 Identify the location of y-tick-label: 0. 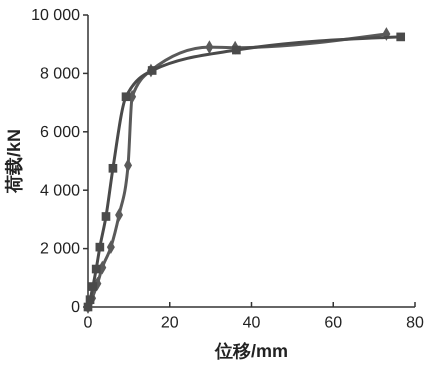
(75, 307).